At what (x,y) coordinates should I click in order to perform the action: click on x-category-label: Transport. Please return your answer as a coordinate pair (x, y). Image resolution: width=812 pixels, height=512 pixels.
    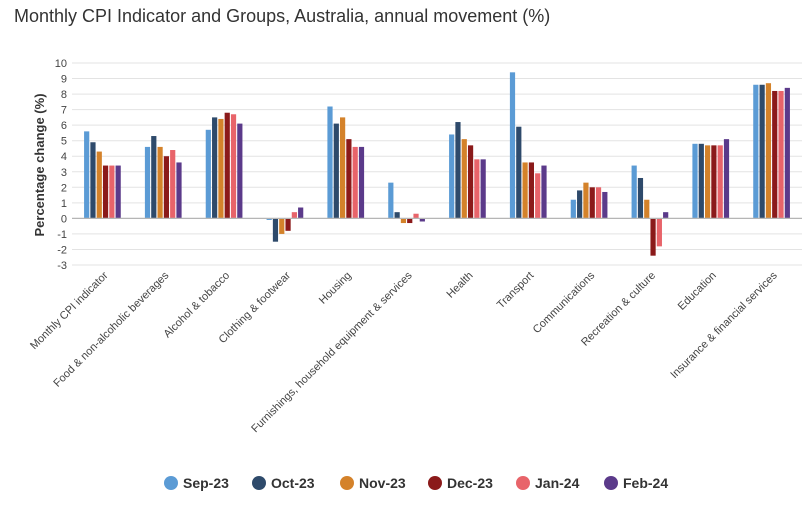
    Looking at the image, I should click on (515, 290).